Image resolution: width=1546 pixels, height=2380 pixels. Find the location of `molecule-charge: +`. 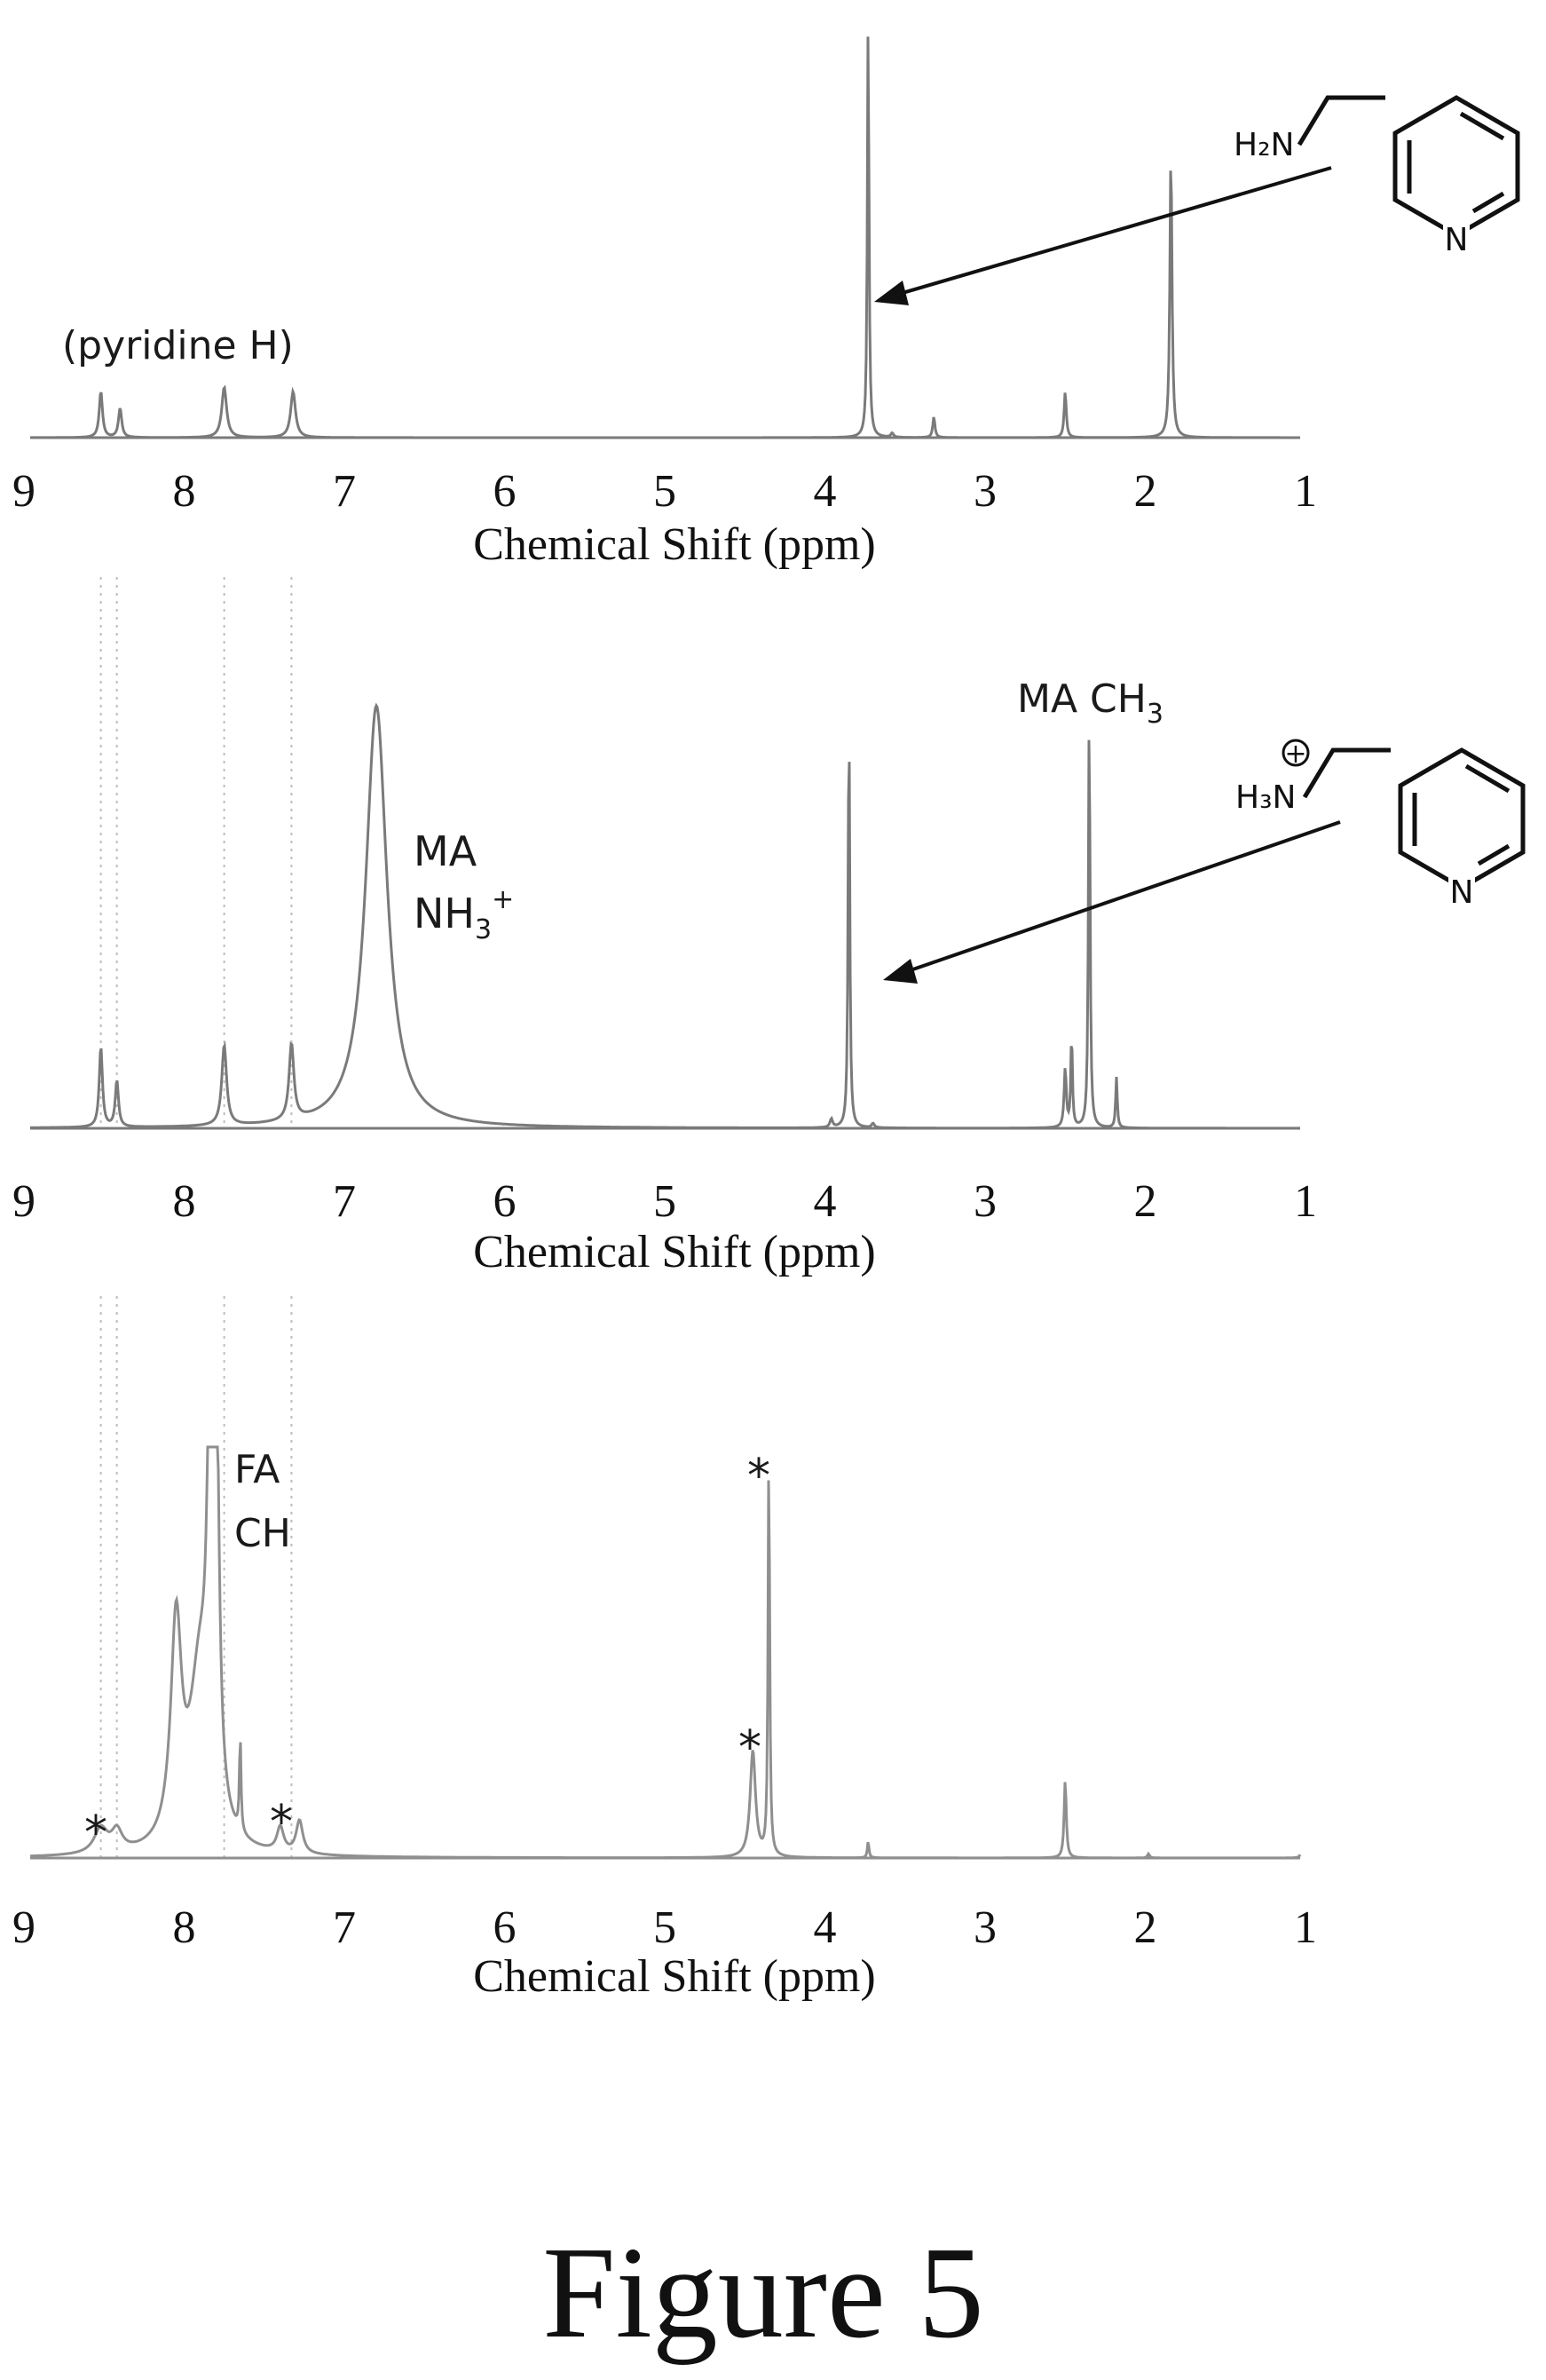

molecule-charge: + is located at coordinates (1295, 754).